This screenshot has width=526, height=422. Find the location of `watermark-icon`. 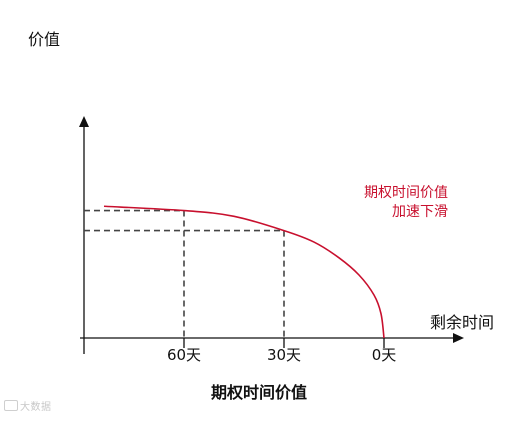

watermark-icon is located at coordinates (11, 405).